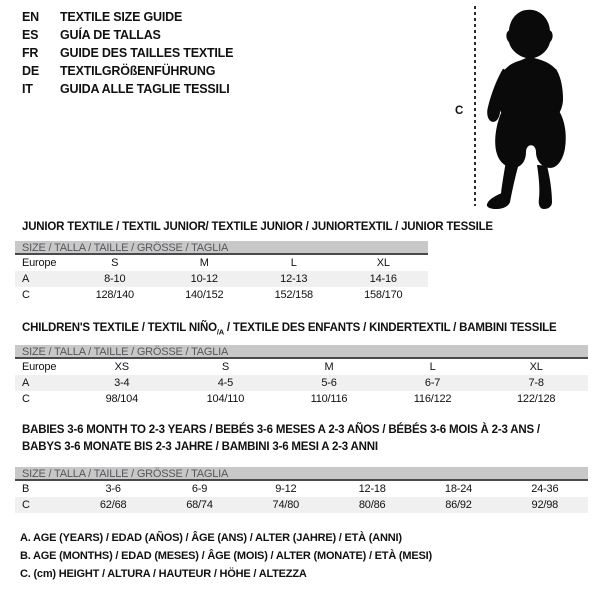 This screenshot has width=600, height=600. What do you see at coordinates (27, 89) in the screenshot?
I see `lang-code: IT` at bounding box center [27, 89].